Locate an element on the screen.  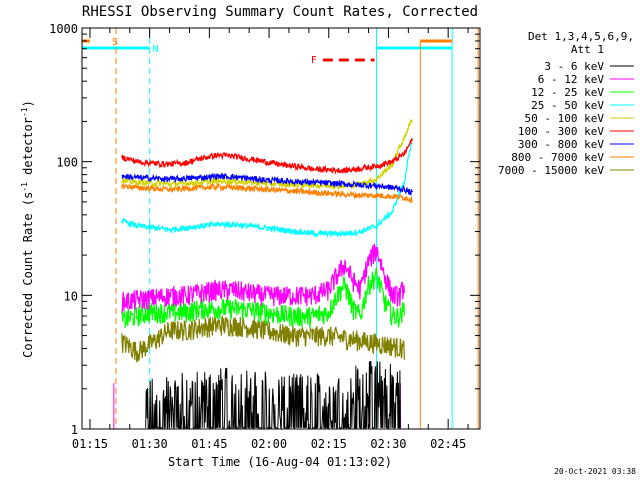
y-axis-label-main: Corrected Count Rate (s is located at coordinates (28, 275).